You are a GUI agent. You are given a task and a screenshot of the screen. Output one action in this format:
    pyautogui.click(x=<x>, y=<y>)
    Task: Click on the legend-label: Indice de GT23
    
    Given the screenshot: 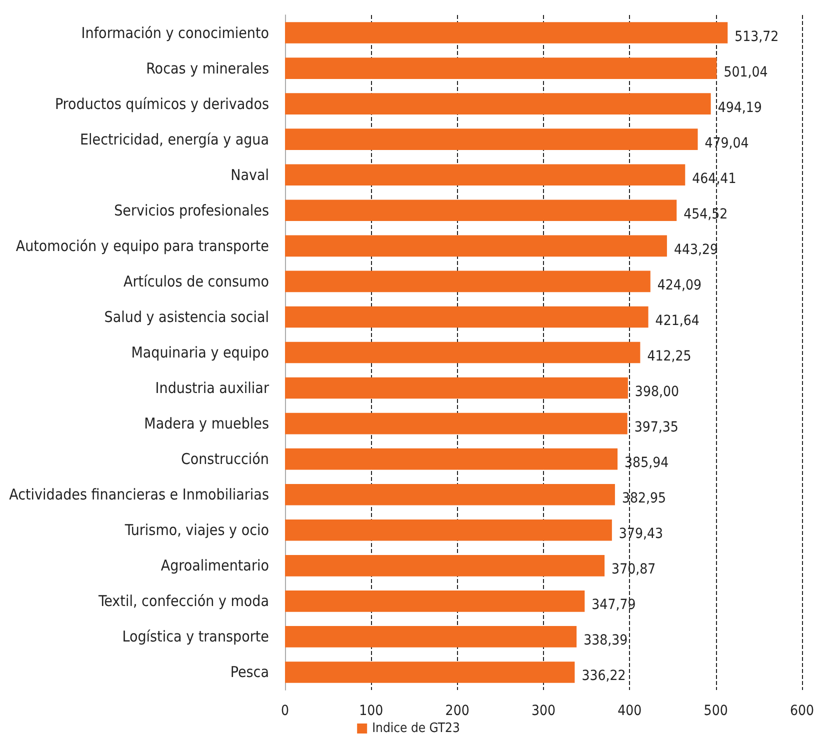 What is the action you would take?
    pyautogui.click(x=416, y=728)
    